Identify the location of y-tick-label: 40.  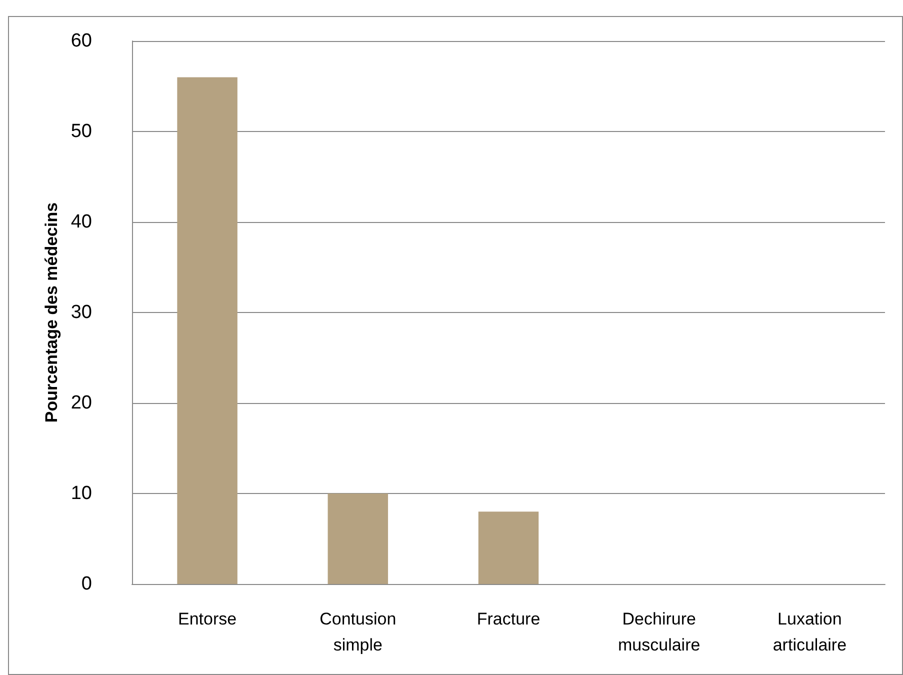
(81, 222).